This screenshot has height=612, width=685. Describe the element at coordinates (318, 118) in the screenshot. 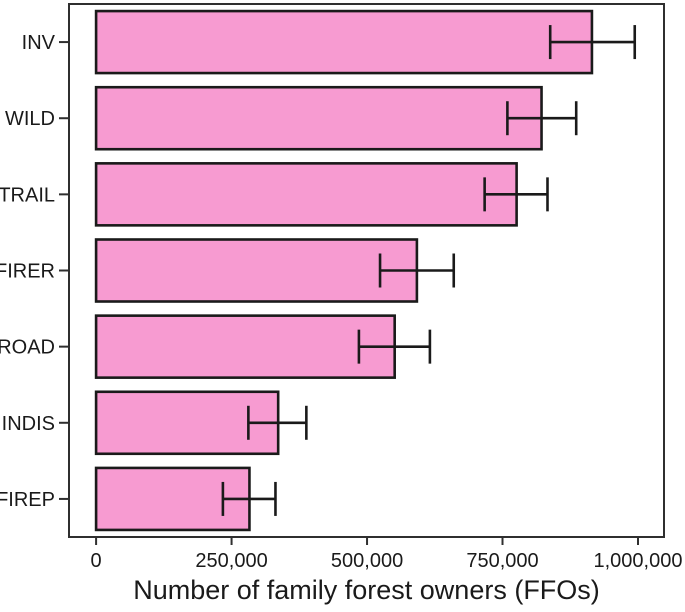

I see `bar-wild` at that location.